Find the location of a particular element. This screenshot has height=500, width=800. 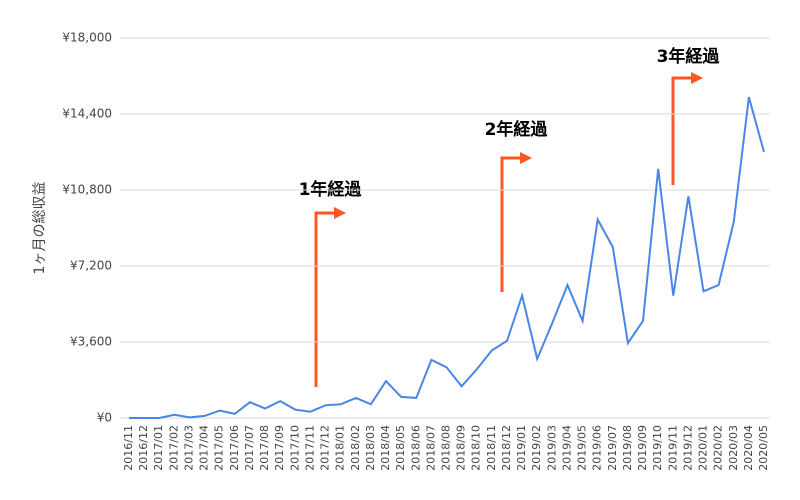

x-tick-label: 2018/05 is located at coordinates (400, 448).